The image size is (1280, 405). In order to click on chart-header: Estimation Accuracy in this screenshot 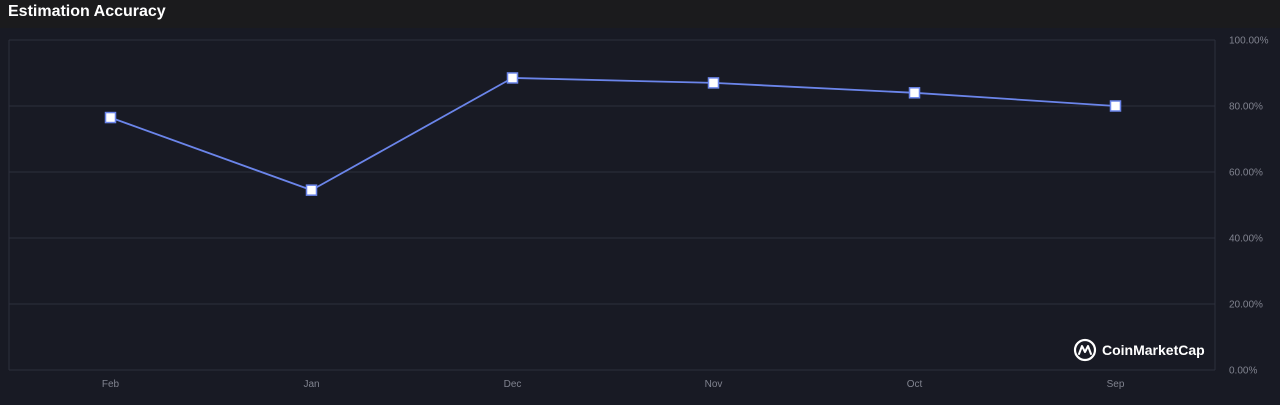, I will do `click(640, 14)`.